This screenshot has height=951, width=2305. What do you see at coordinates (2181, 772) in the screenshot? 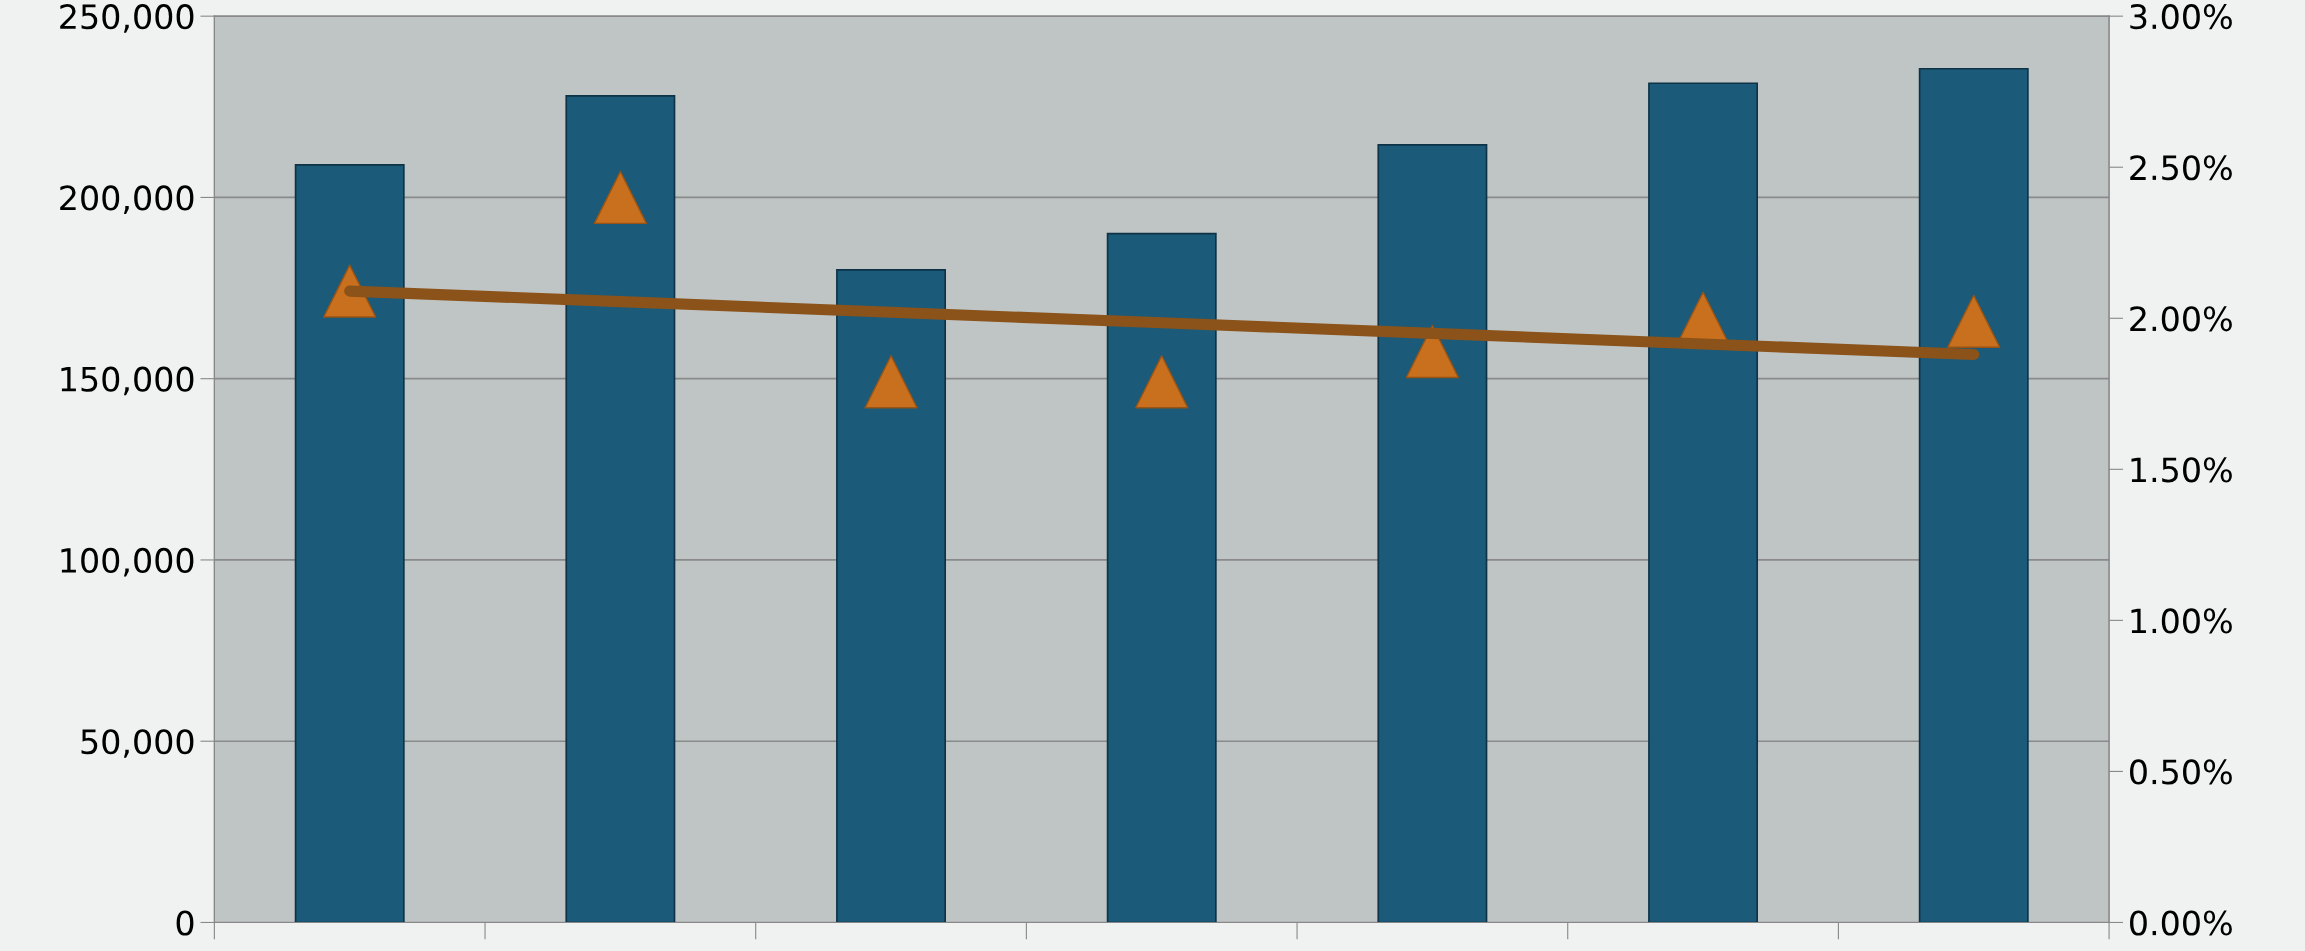
I see `y2-tick-label: 0.50%` at bounding box center [2181, 772].